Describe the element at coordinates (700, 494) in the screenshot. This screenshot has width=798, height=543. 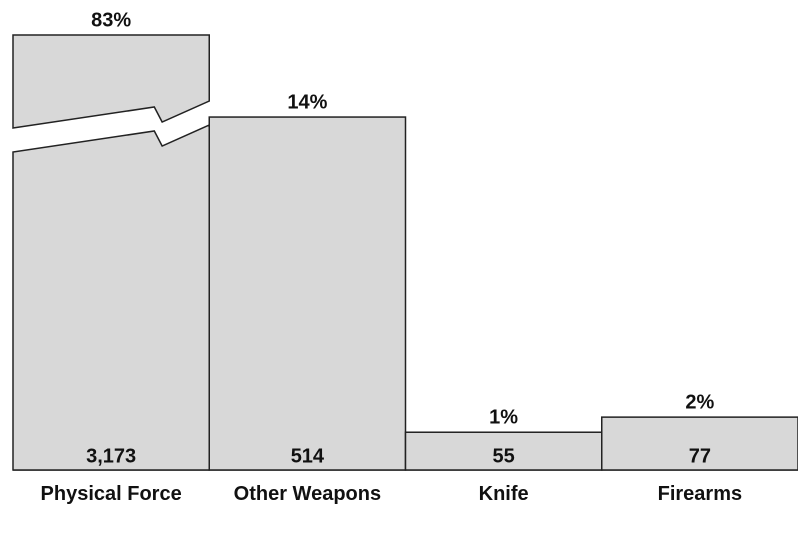
I see `x-tick-label: Firearms` at that location.